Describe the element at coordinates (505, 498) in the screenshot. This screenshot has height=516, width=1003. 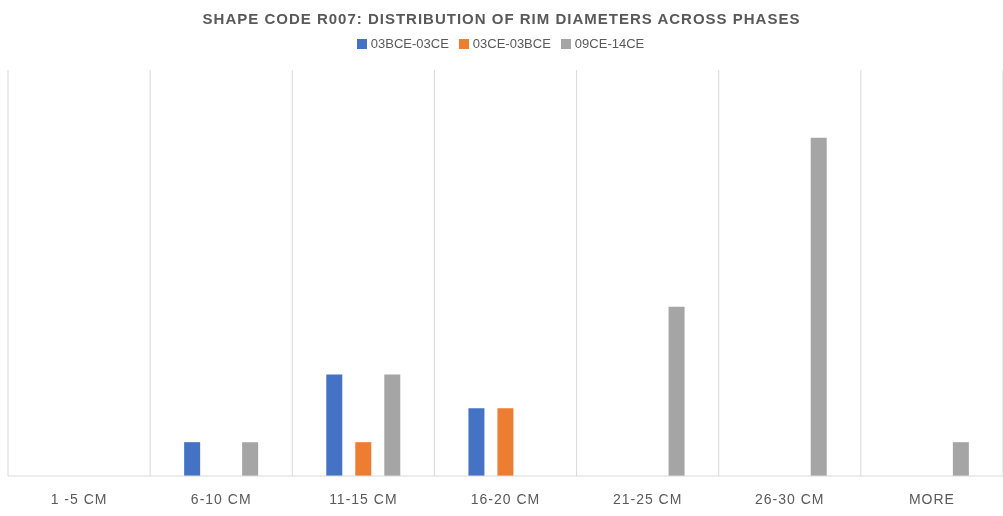
I see `x-tick-label: 16-20 CM` at that location.